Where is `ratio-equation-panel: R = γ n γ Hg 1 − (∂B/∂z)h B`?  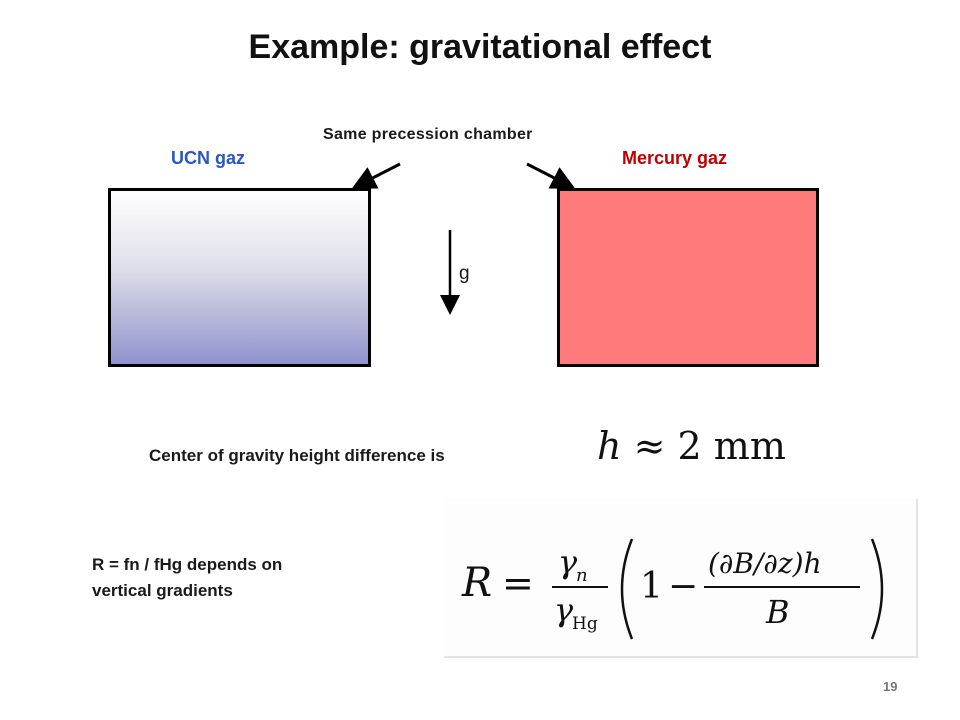 ratio-equation-panel: R = γ n γ Hg 1 − (∂B/∂z)h B is located at coordinates (681, 578).